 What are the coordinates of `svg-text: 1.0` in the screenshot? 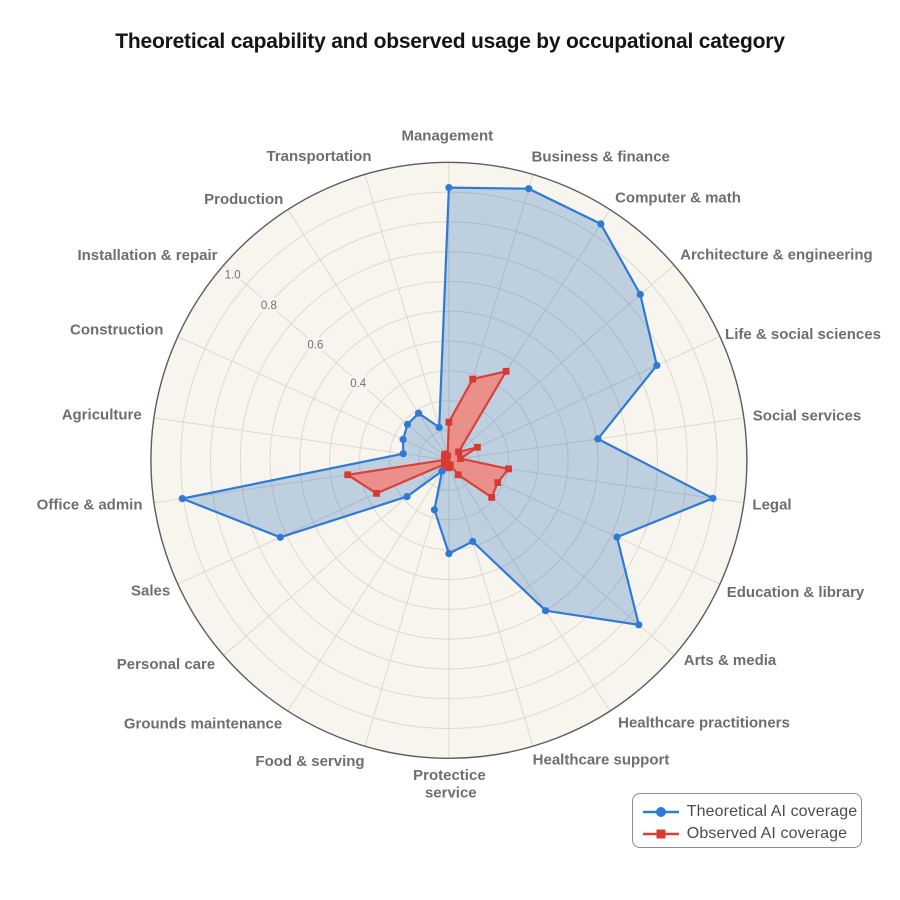 It's located at (233, 276).